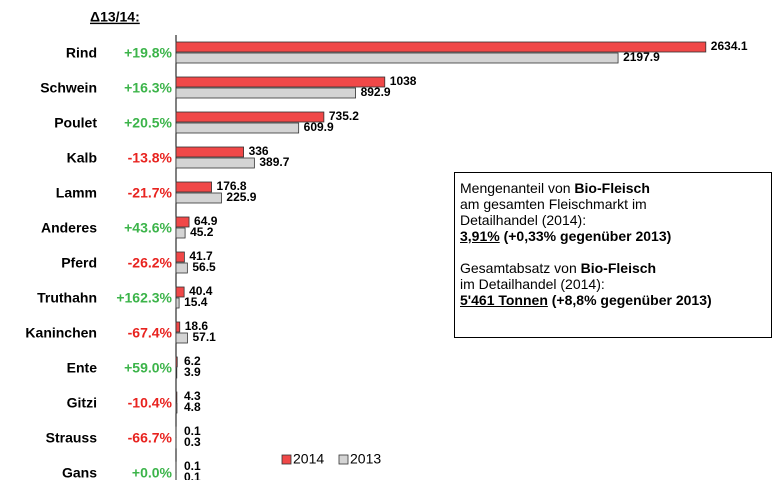 The width and height of the screenshot is (775, 480). I want to click on change-label: -66.7%, so click(150, 438).